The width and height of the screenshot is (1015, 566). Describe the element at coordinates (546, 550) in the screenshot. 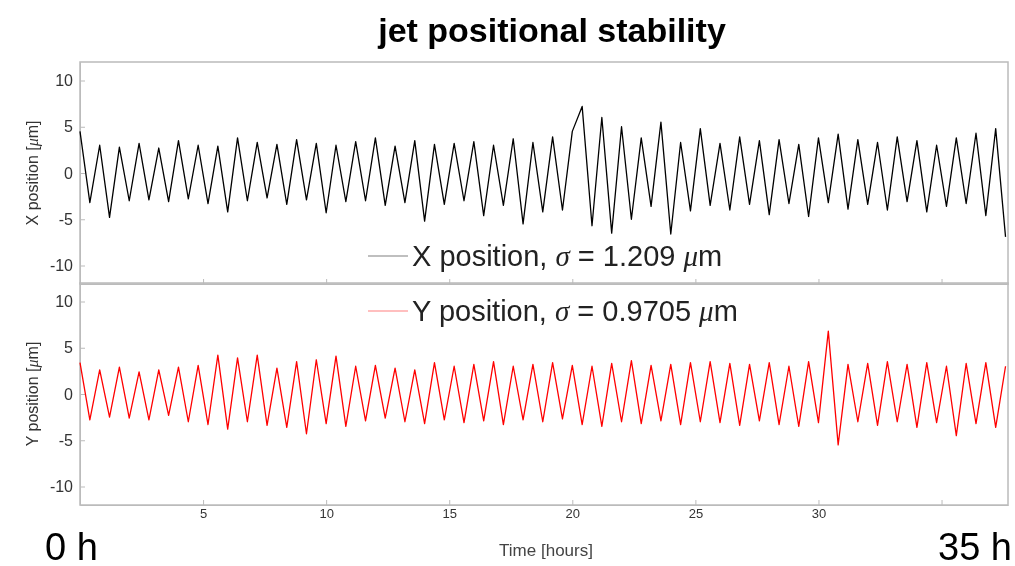

I see `x-axis-title: Time [hours]` at that location.